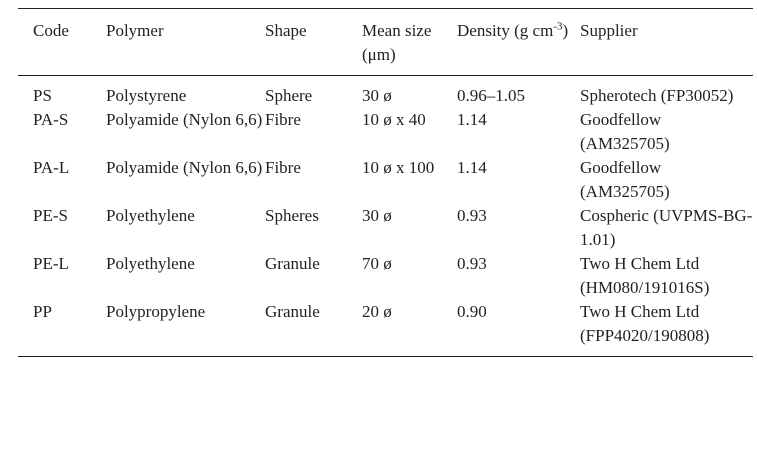 This screenshot has width=757, height=469. What do you see at coordinates (491, 95) in the screenshot?
I see `table-cell: 0.96–1.05` at bounding box center [491, 95].